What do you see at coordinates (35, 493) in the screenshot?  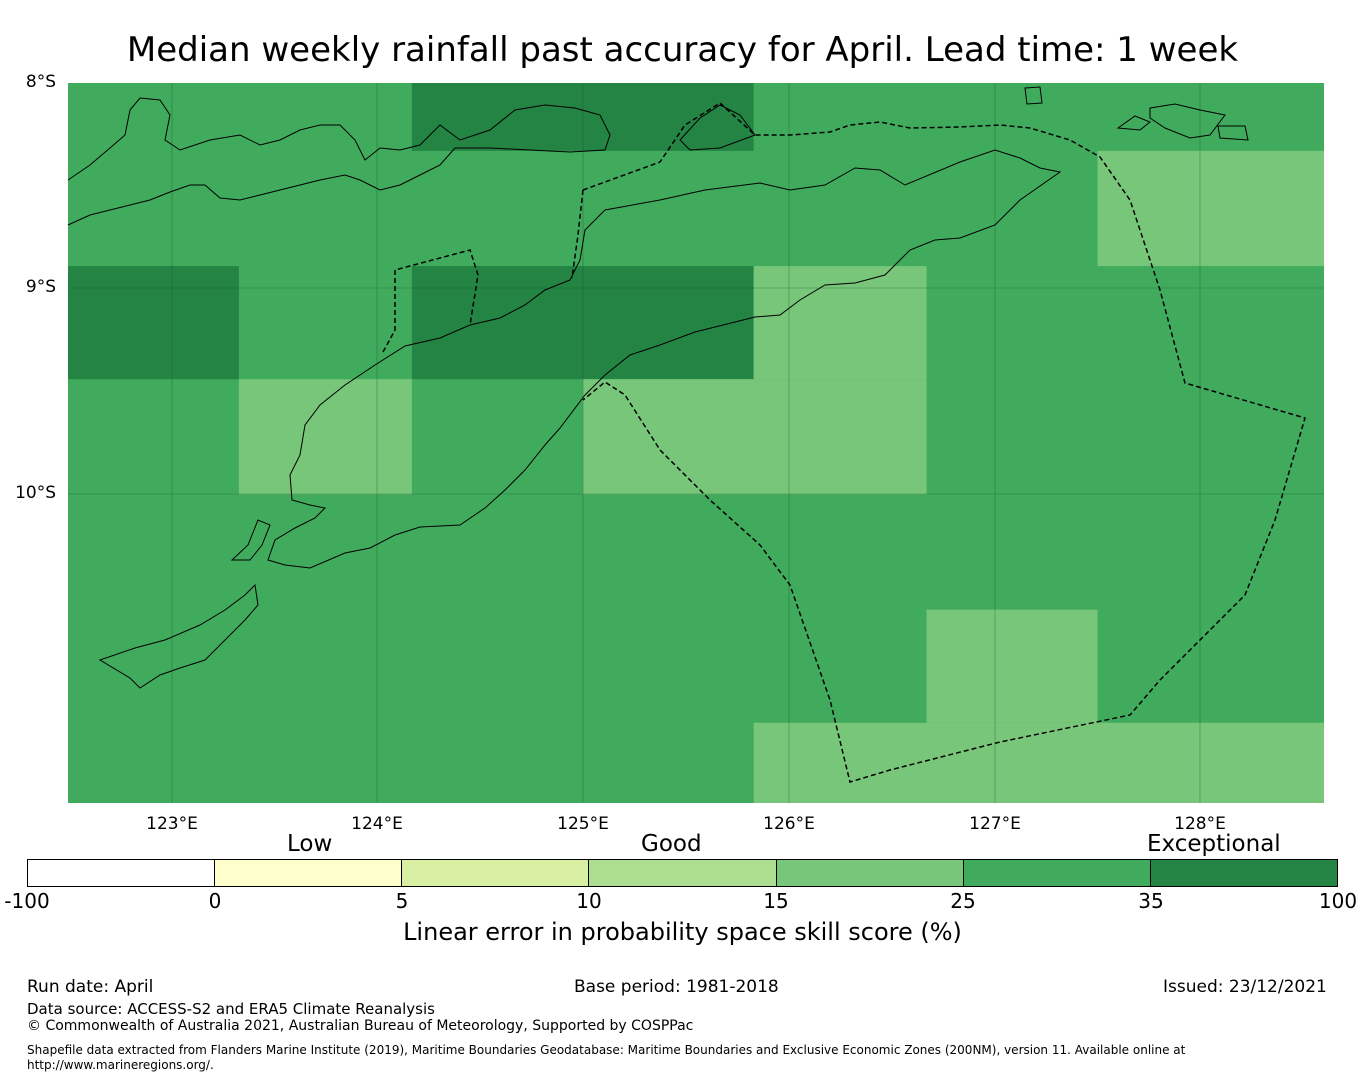 I see `lat-label-10s: 10°S` at bounding box center [35, 493].